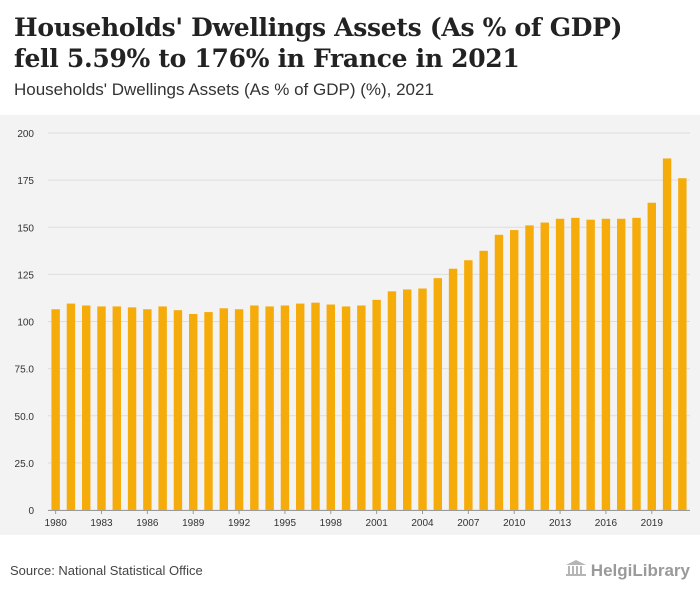  Describe the element at coordinates (621, 364) in the screenshot. I see `bar-2017` at that location.